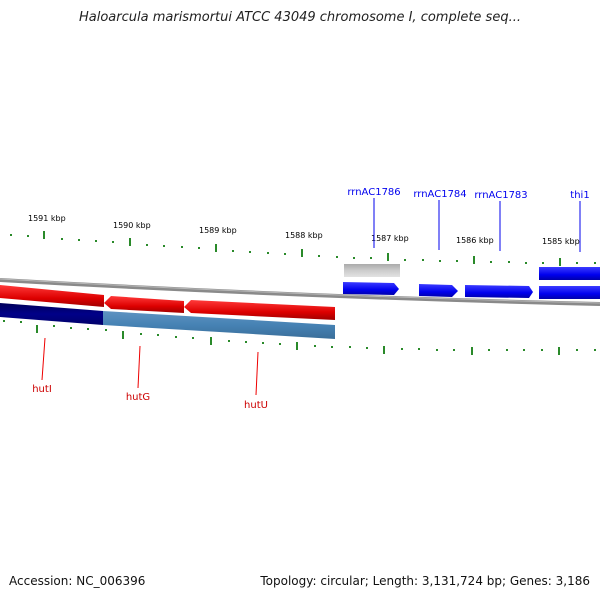 The image size is (600, 600). Describe the element at coordinates (218, 230) in the screenshot. I see `scale-label: 1589 kbp` at that location.